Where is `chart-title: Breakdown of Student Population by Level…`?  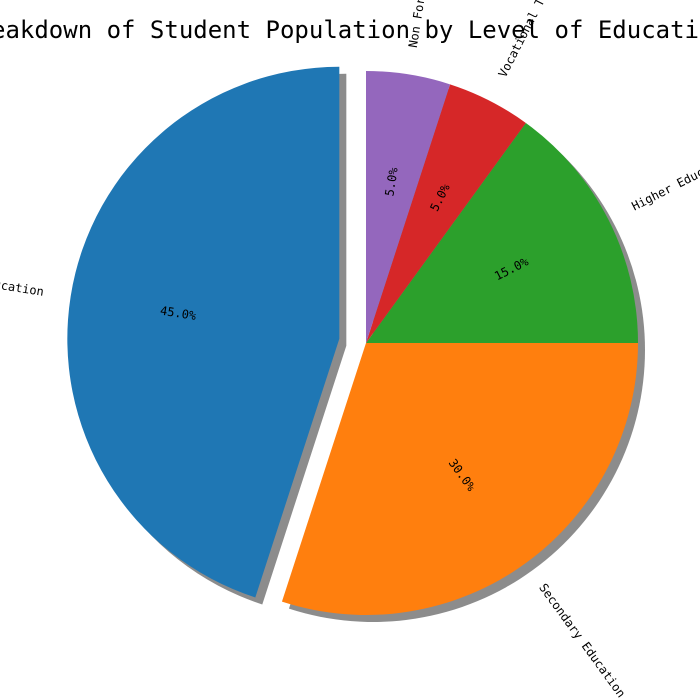
chart-title: Breakdown of Student Population by Level… is located at coordinates (350, 30).